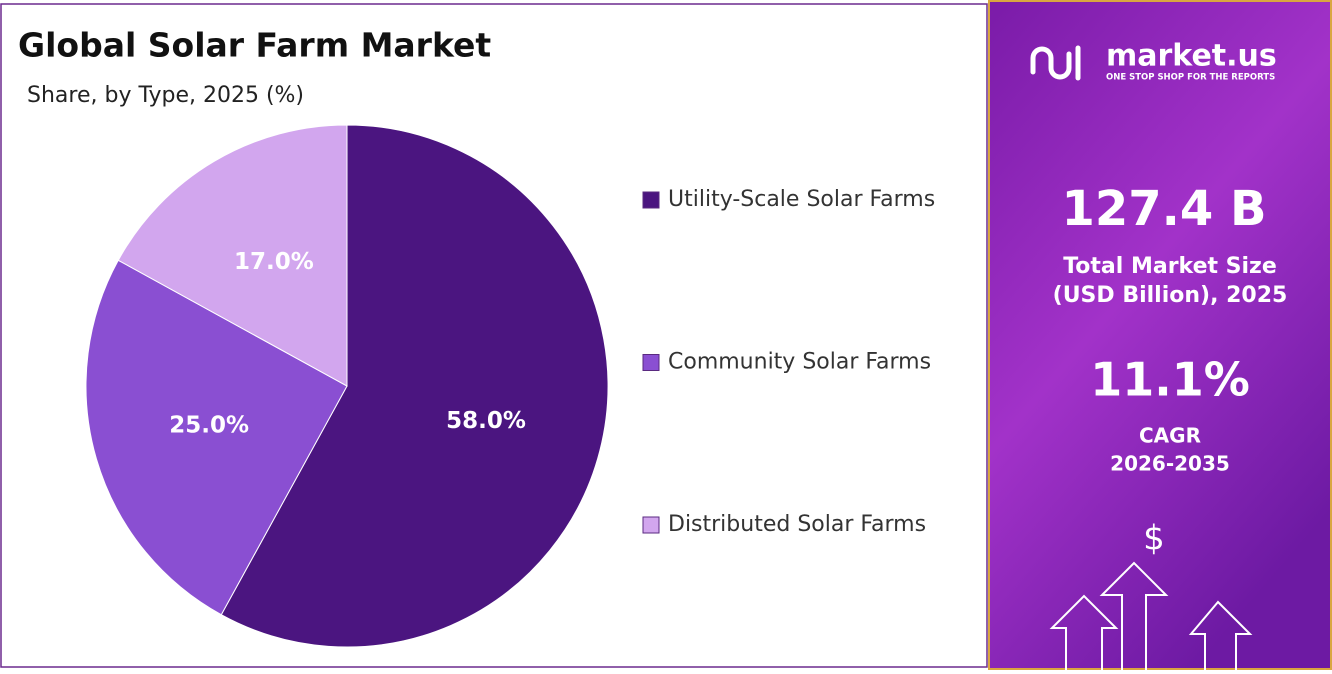  I want to click on cagr-value: 11.1%, so click(1170, 380).